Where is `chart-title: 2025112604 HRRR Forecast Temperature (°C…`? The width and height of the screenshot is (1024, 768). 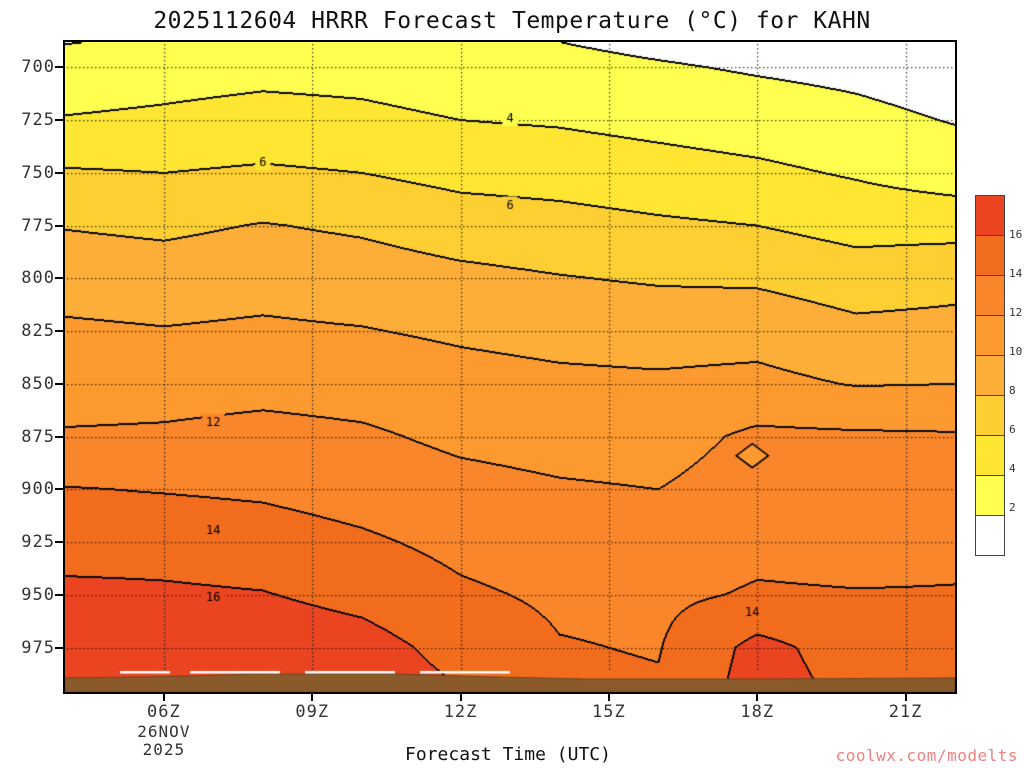
chart-title: 2025112604 HRRR Forecast Temperature (°C… is located at coordinates (512, 21).